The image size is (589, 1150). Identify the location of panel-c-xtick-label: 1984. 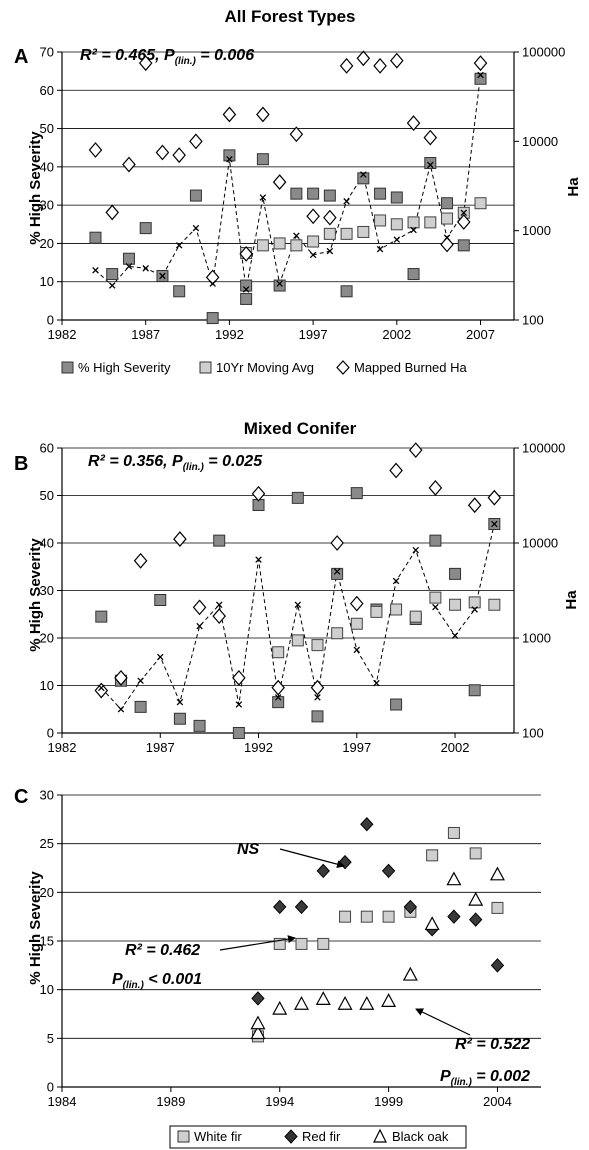
(62, 1101).